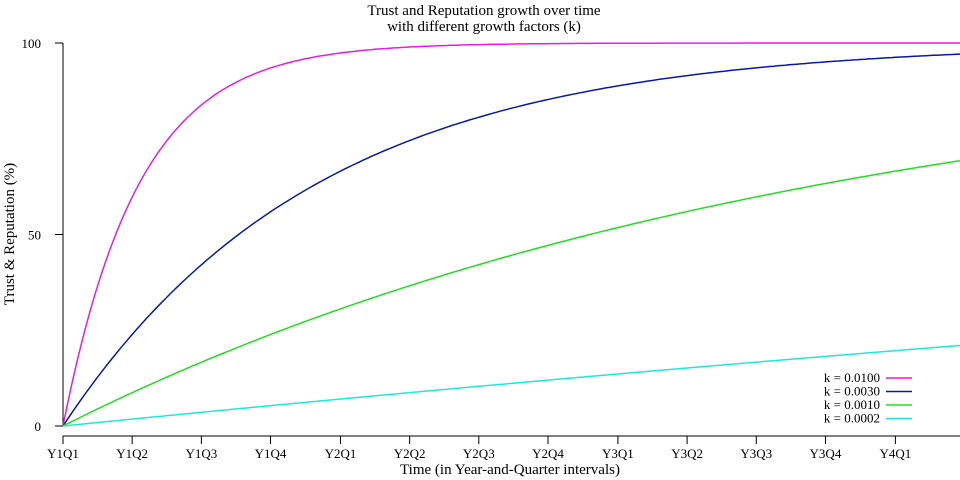  Describe the element at coordinates (38, 426) in the screenshot. I see `y-tick-label: 0` at that location.